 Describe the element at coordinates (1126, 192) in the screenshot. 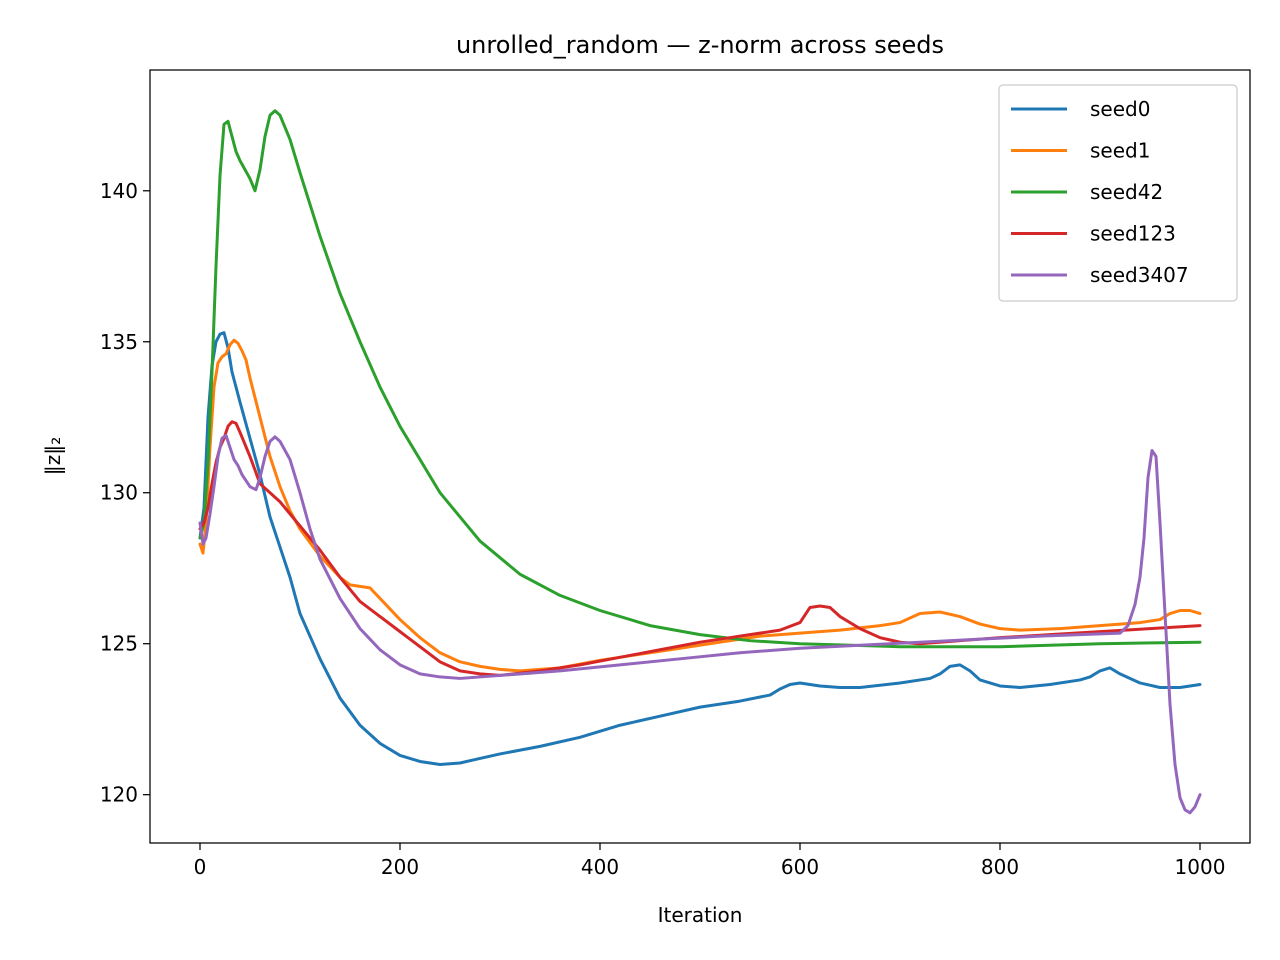

I see `legend-label-seed42: seed42` at that location.